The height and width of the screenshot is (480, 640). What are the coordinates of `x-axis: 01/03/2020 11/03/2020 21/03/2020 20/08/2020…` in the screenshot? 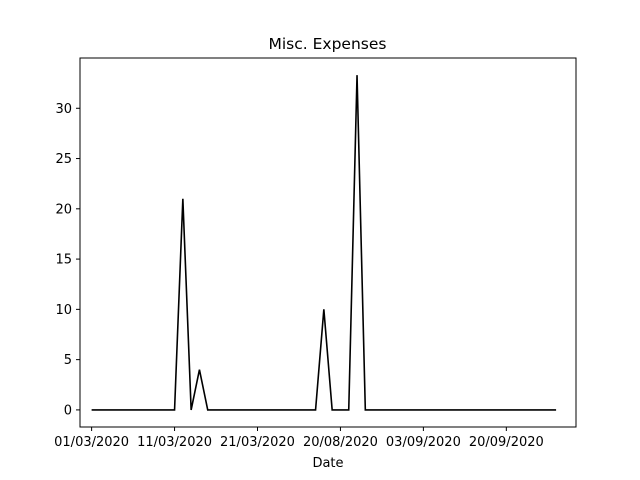 It's located at (299, 438).